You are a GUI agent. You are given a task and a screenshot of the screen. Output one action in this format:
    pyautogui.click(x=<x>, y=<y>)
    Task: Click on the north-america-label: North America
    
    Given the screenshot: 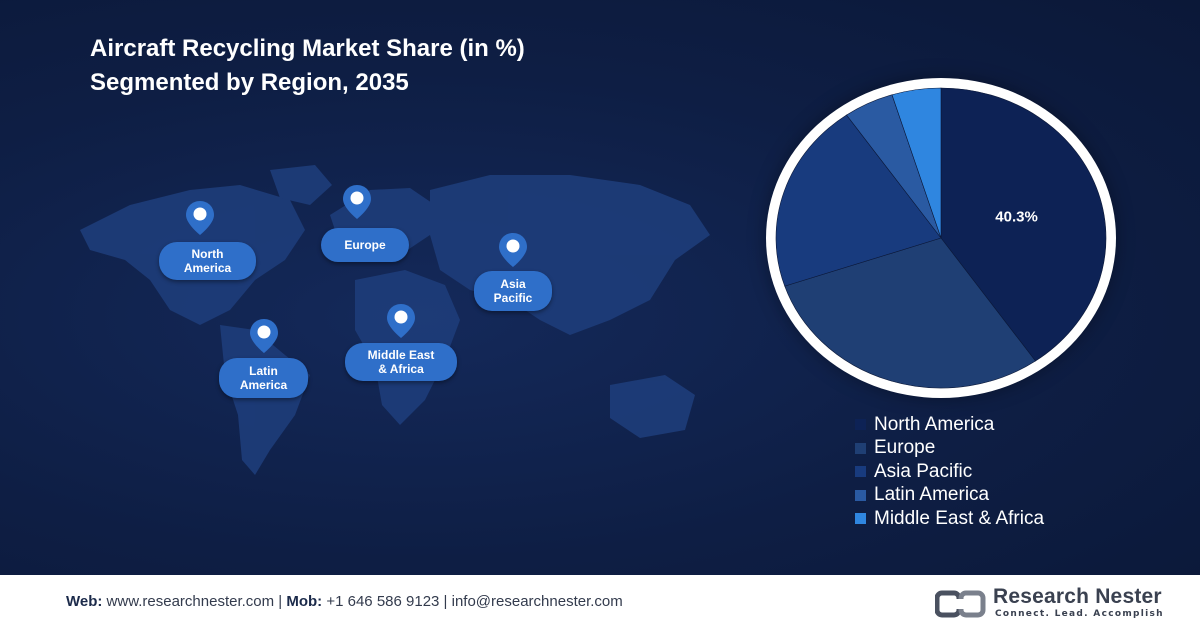 What is the action you would take?
    pyautogui.click(x=207, y=261)
    